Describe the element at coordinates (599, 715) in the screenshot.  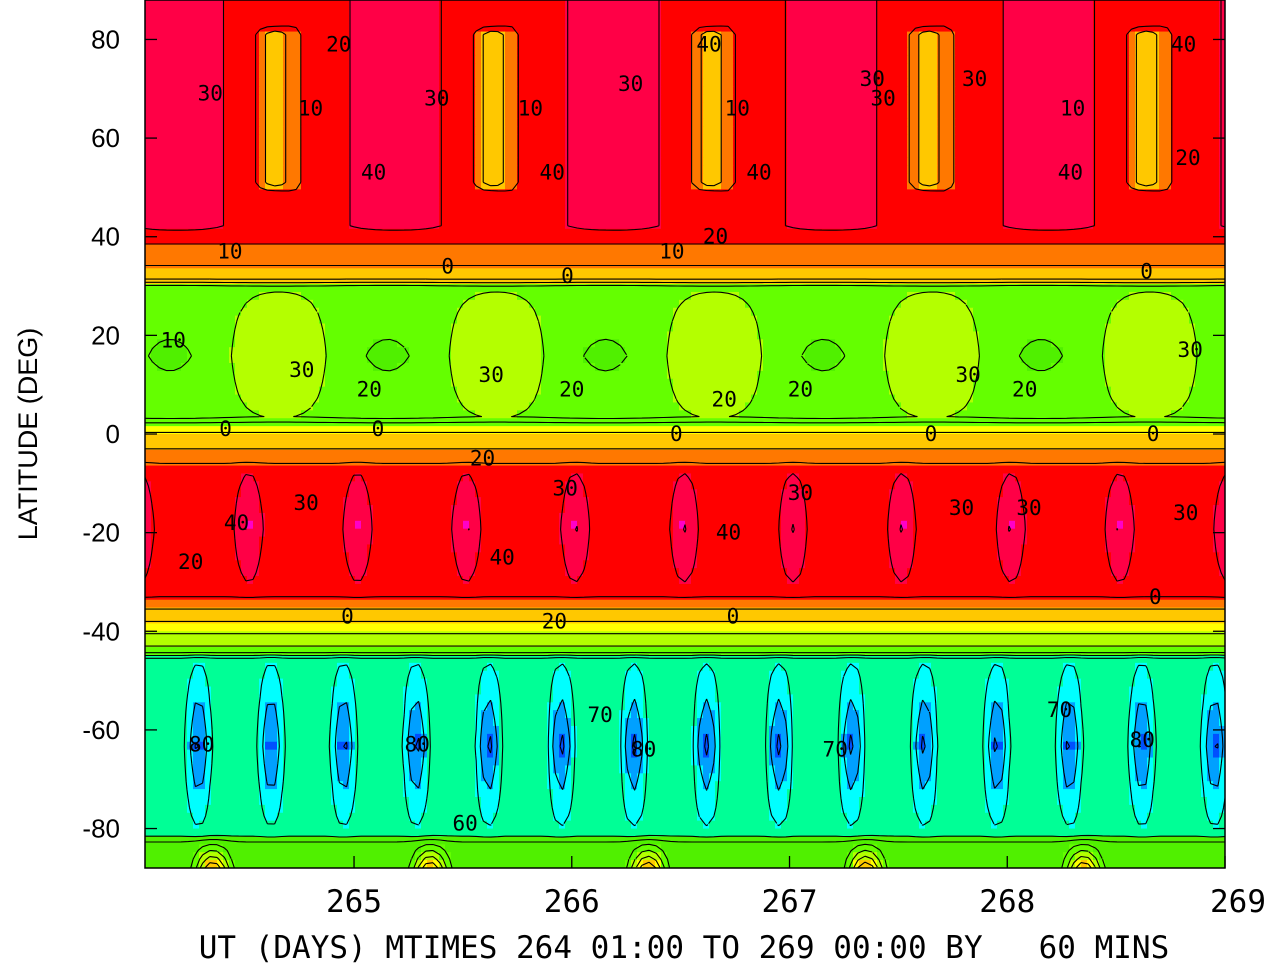
I see `contour-label: 70` at that location.